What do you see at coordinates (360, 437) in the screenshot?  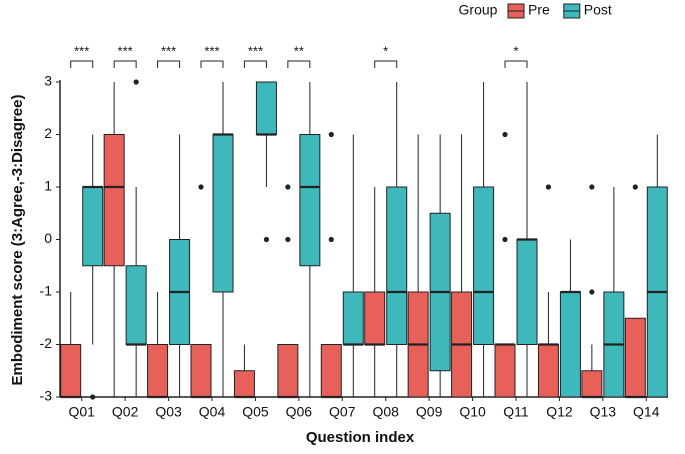 I see `x-axis-label: Question index` at bounding box center [360, 437].